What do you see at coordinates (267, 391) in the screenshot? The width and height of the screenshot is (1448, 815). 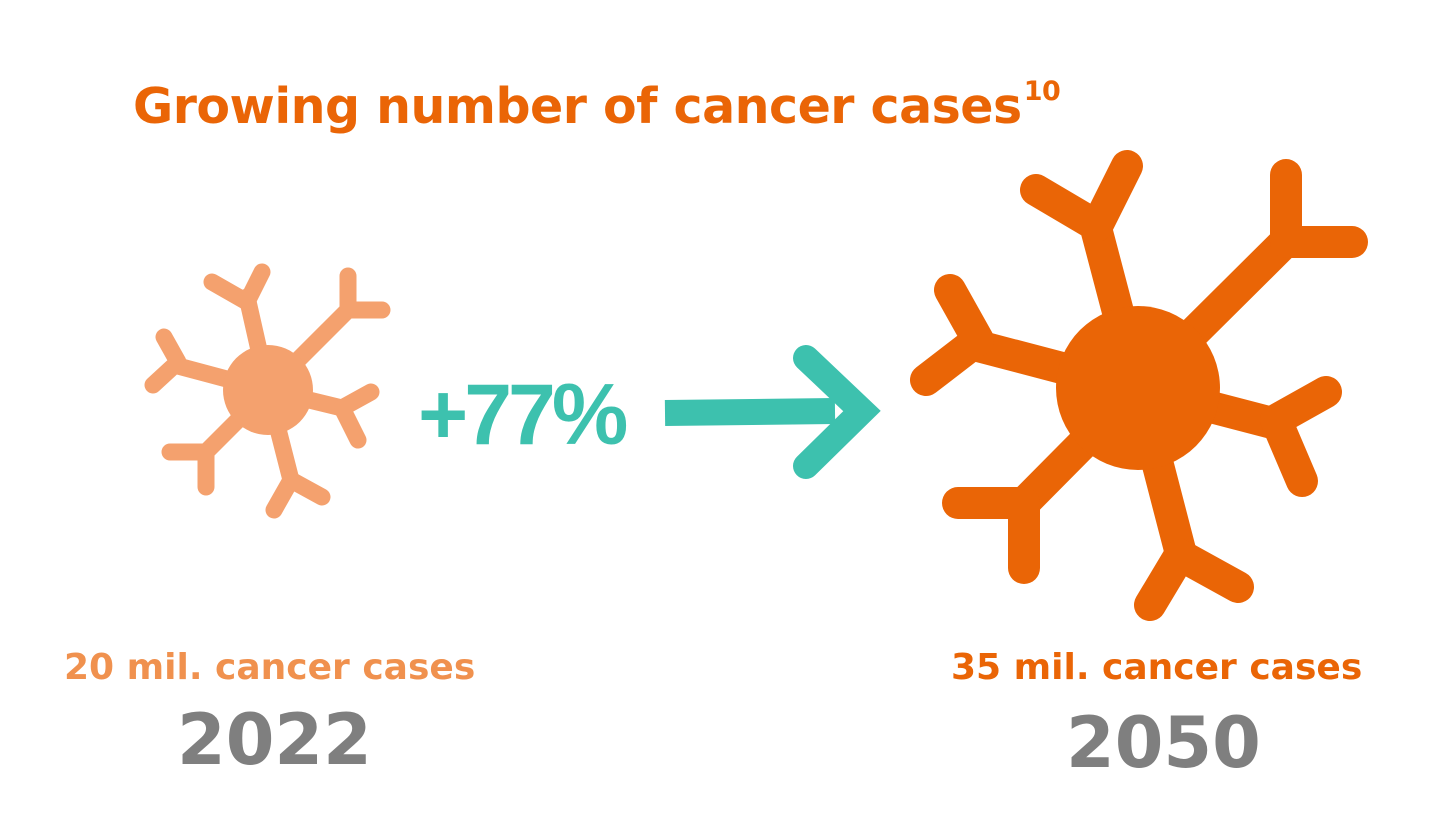 I see `cancer-cell-small-icon` at bounding box center [267, 391].